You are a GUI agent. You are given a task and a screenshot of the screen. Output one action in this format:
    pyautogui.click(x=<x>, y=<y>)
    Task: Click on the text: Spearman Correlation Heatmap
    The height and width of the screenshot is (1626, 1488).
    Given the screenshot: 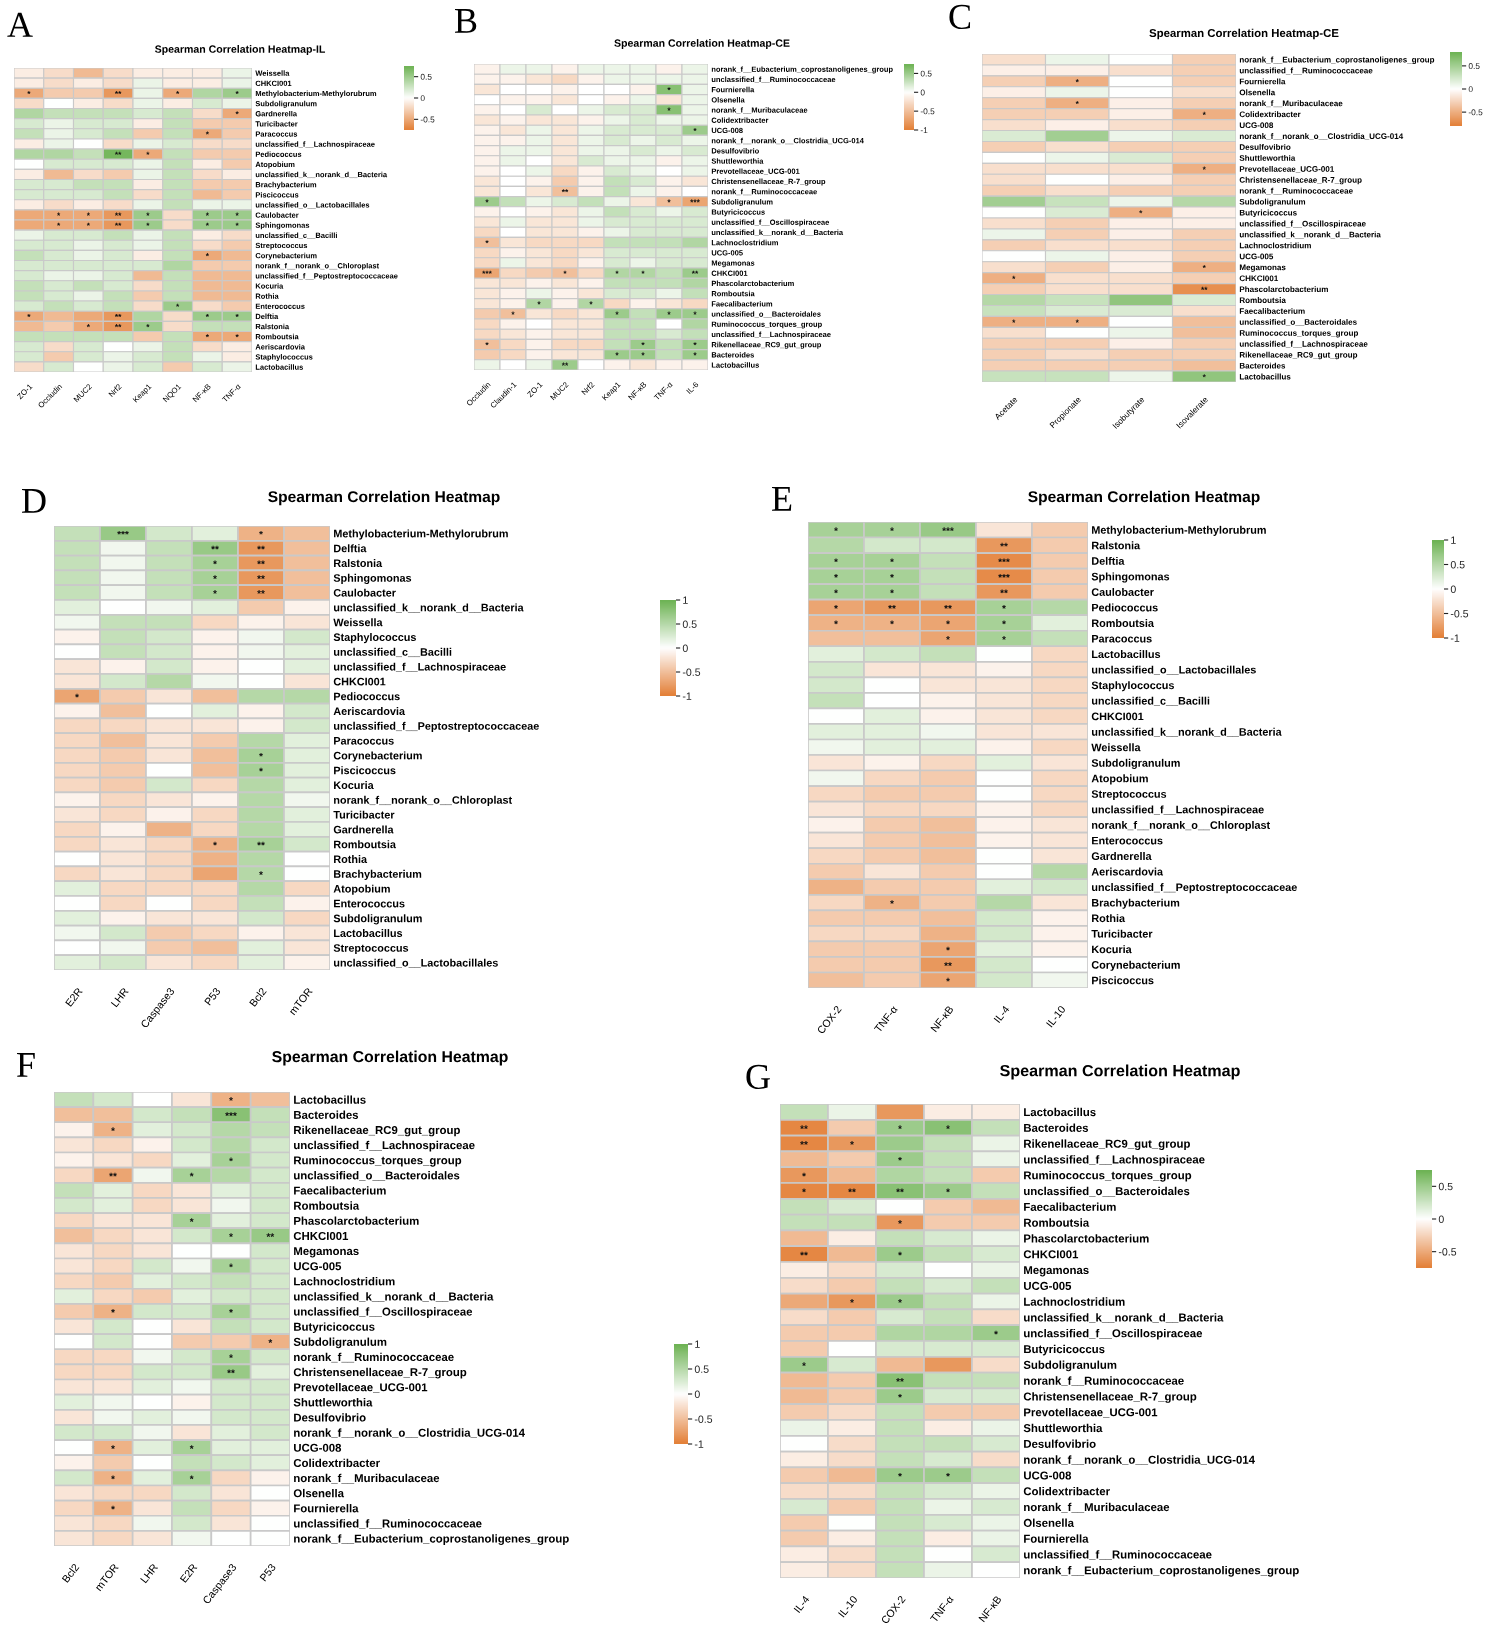 What is the action you would take?
    pyautogui.click(x=1120, y=1072)
    